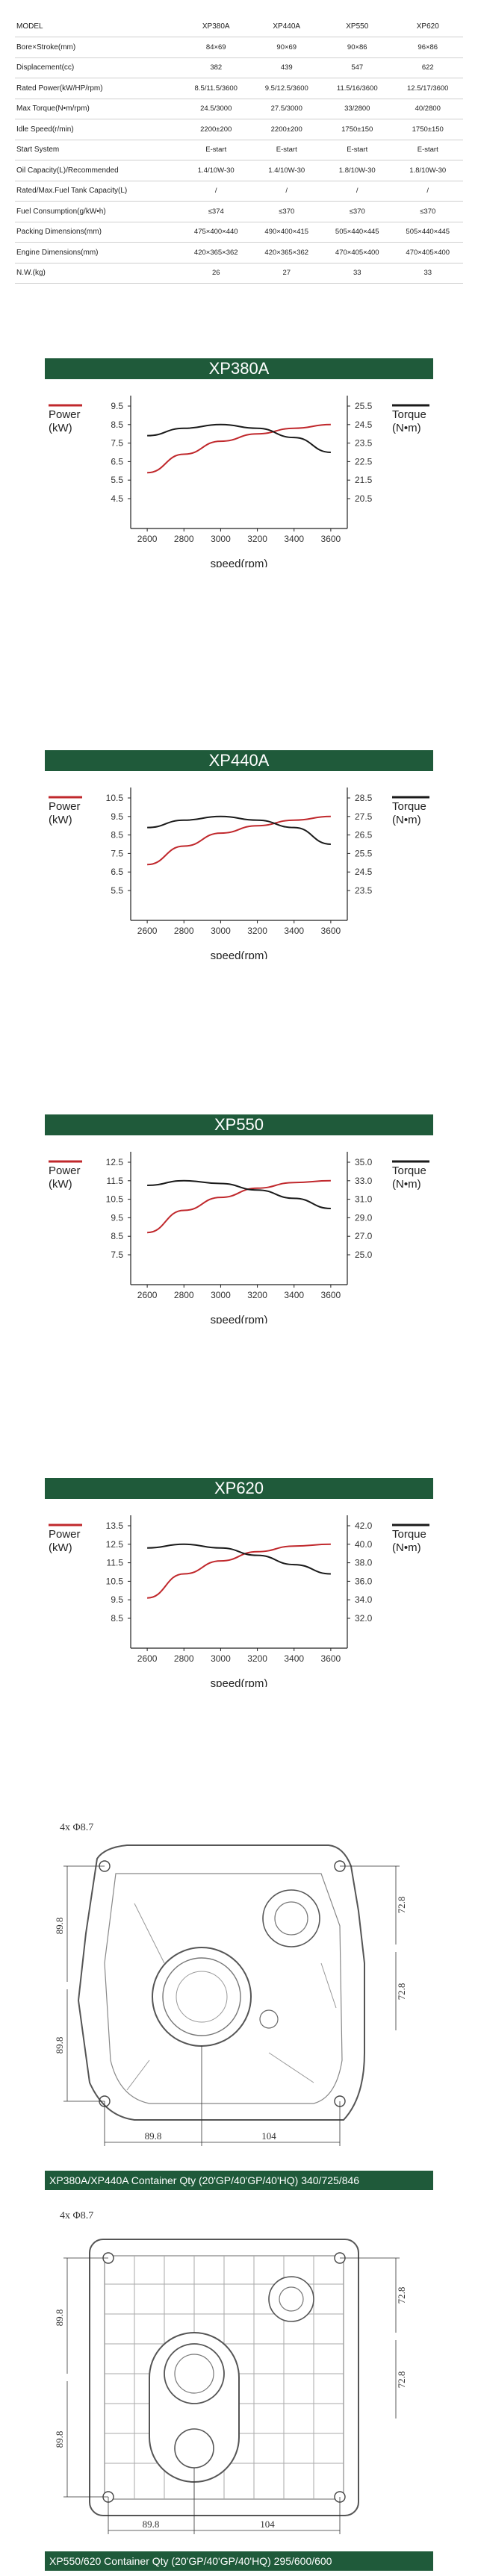  Describe the element at coordinates (98, 47) in the screenshot. I see `spec-label: Bore×Stroke(mm)` at that location.